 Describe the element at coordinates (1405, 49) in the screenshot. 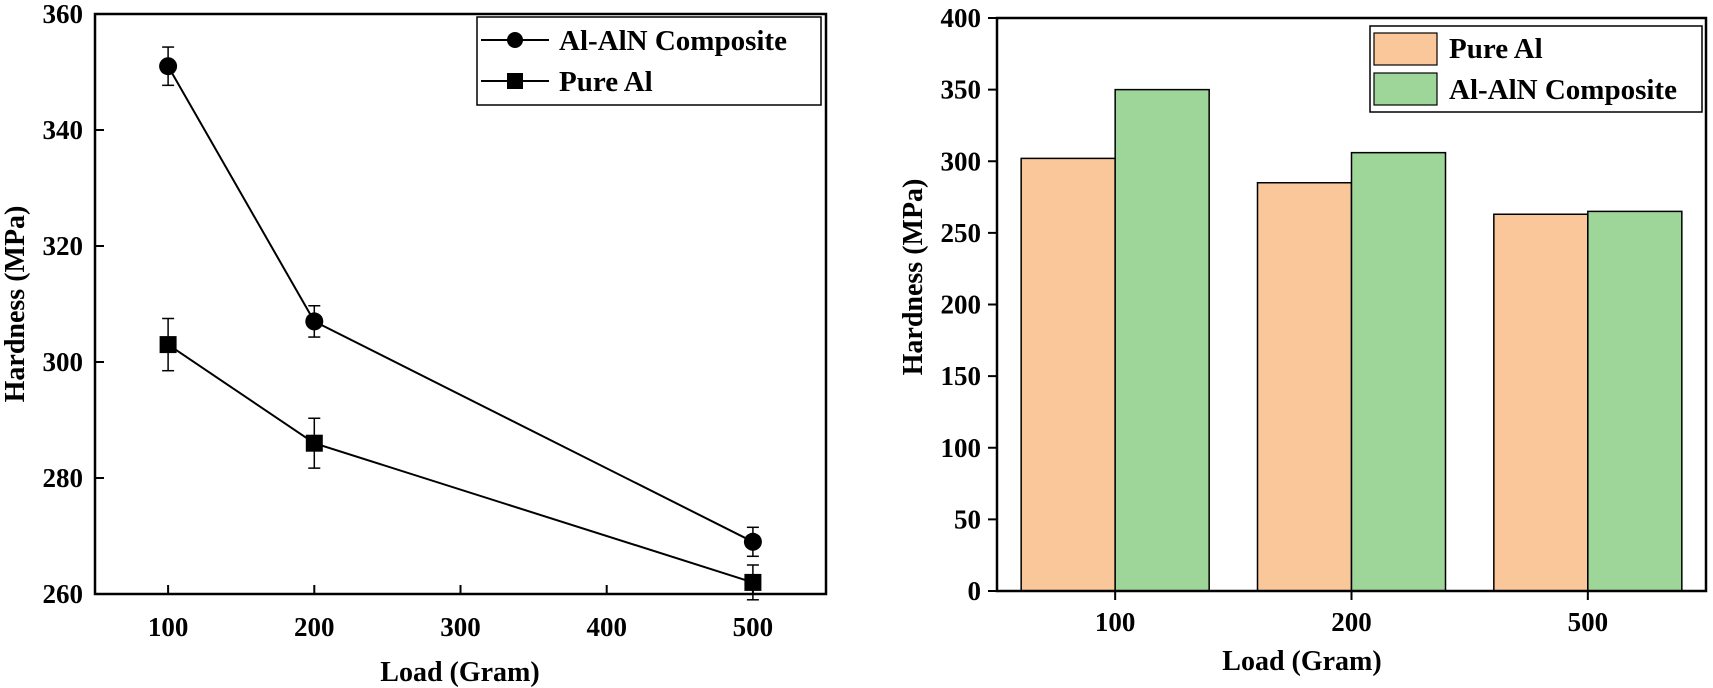

I see `legend-swatch-pure-al` at that location.